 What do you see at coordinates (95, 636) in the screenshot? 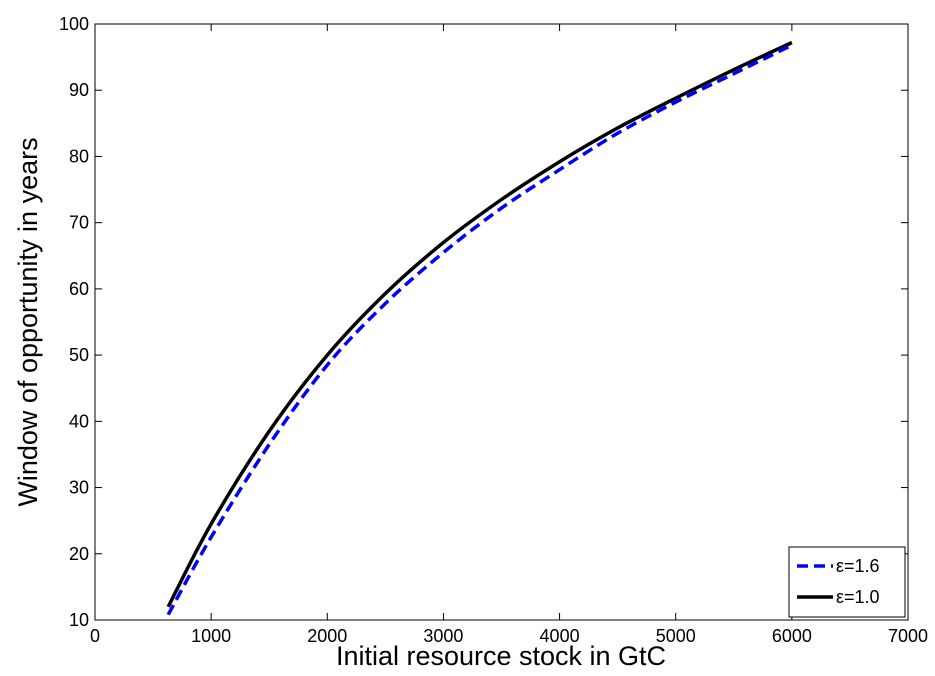
I see `x-tick-label: 0` at bounding box center [95, 636].